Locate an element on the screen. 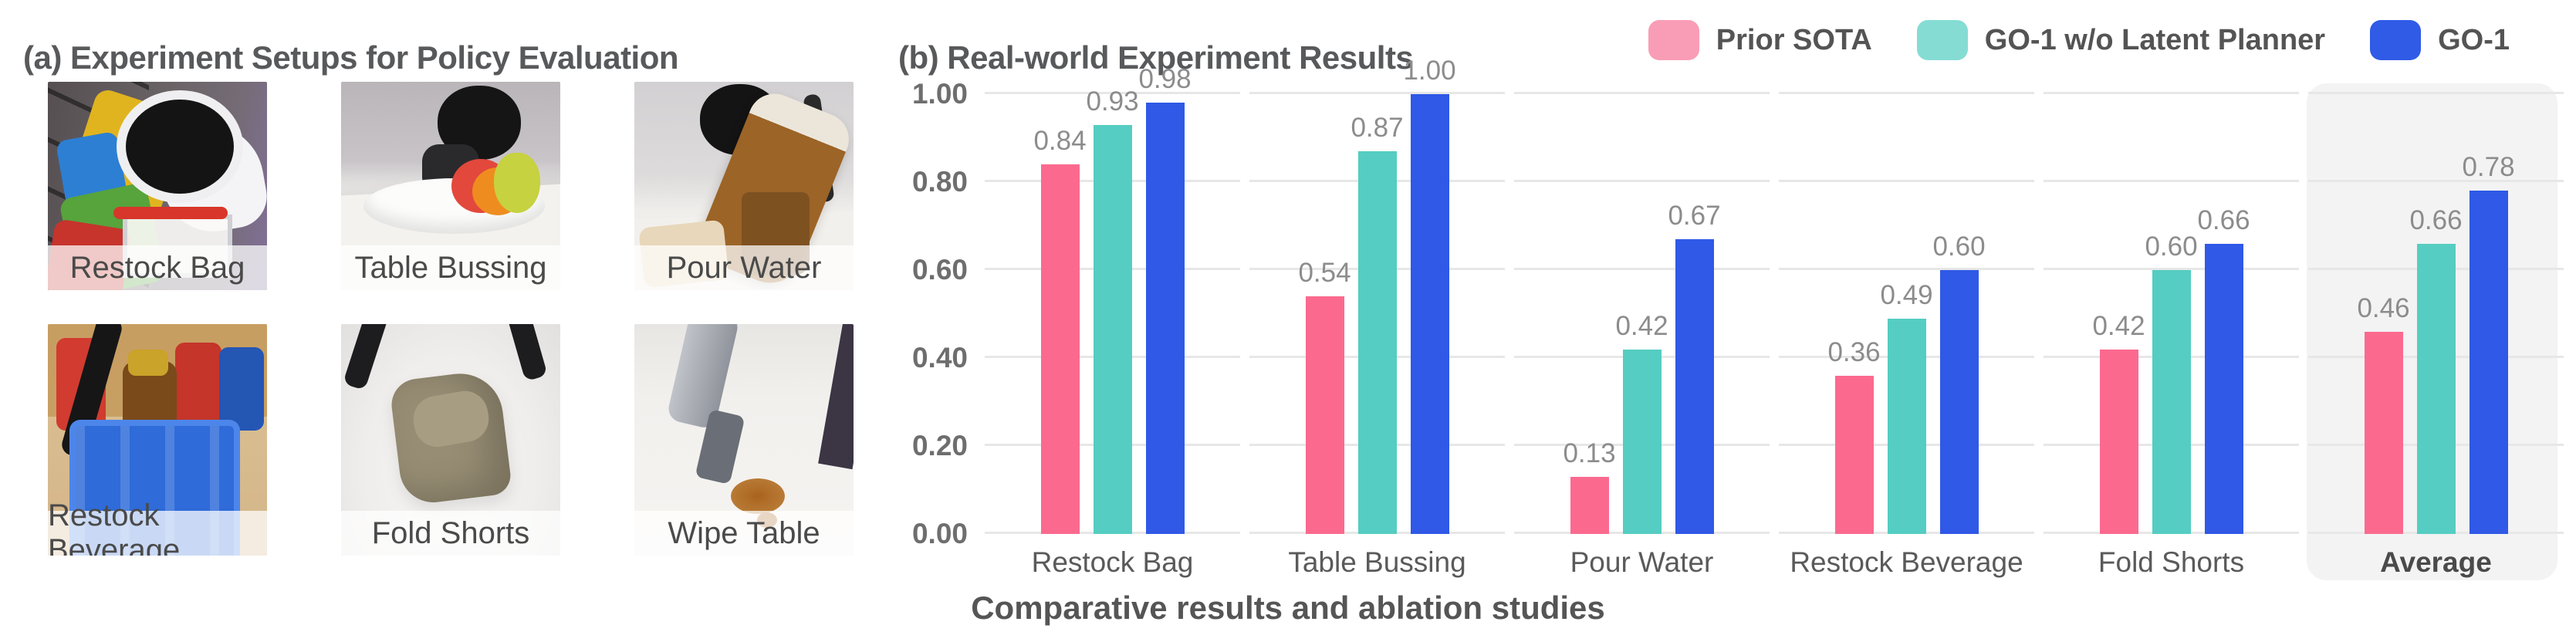 This screenshot has height=642, width=2576. bar-value-label: 0.98 is located at coordinates (1165, 79).